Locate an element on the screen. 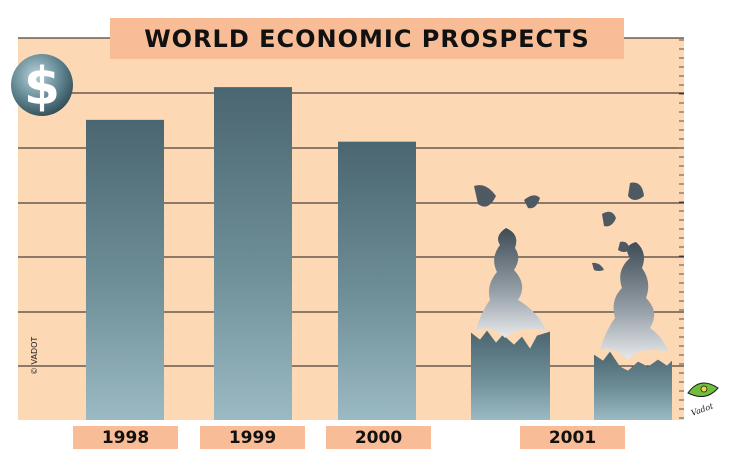 Image resolution: width=750 pixels, height=467 pixels. signature-leaf-icon is located at coordinates (703, 390).